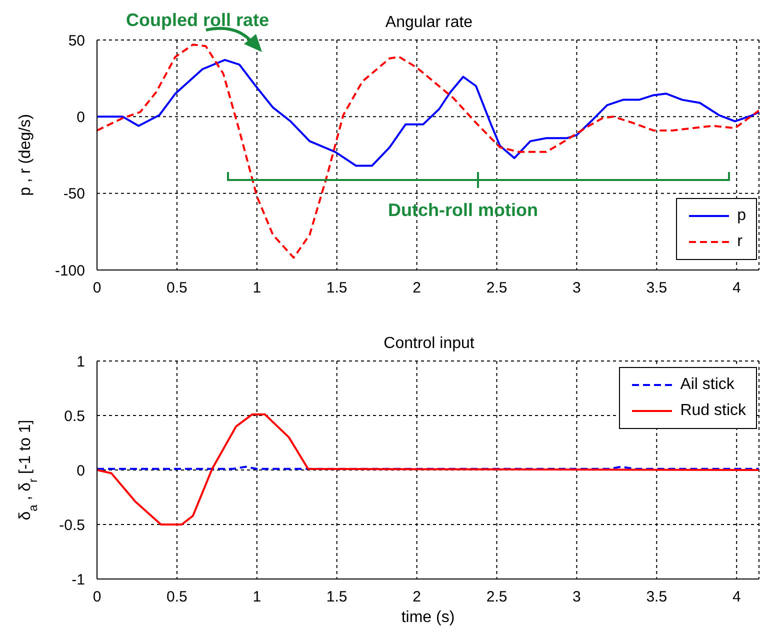 The image size is (761, 636). What do you see at coordinates (72, 525) in the screenshot?
I see `y-tick-label: -0.5` at bounding box center [72, 525].